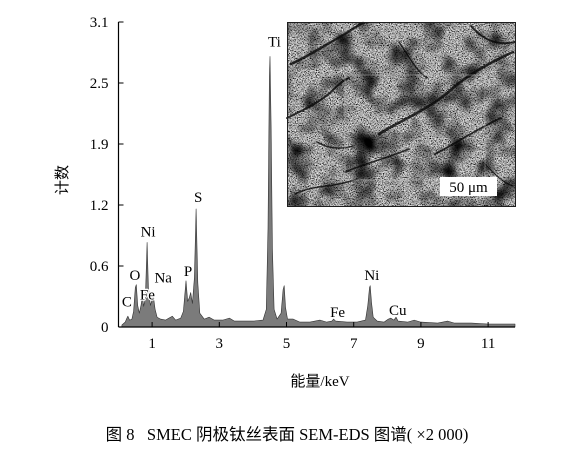 The image size is (573, 450). Describe the element at coordinates (105, 328) in the screenshot. I see `y-tick-label: 0` at that location.